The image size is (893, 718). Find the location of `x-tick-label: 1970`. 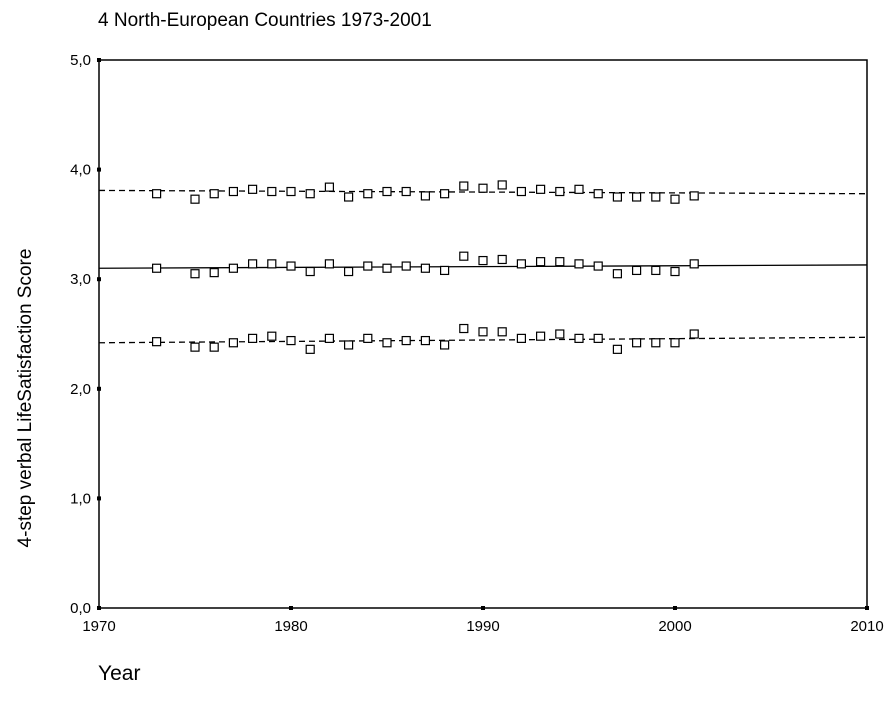

x-tick-label: 1970 is located at coordinates (98, 626).